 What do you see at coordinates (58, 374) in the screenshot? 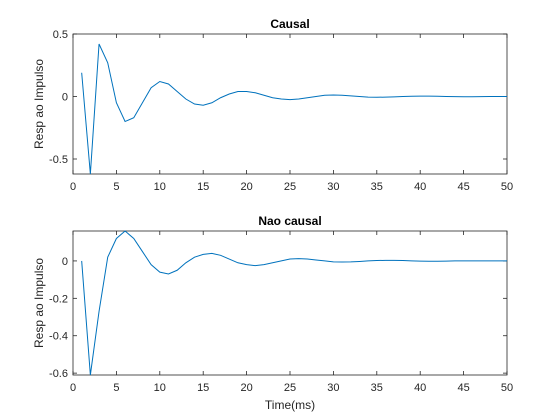
I see `y-tick-label: -0.6` at bounding box center [58, 374].